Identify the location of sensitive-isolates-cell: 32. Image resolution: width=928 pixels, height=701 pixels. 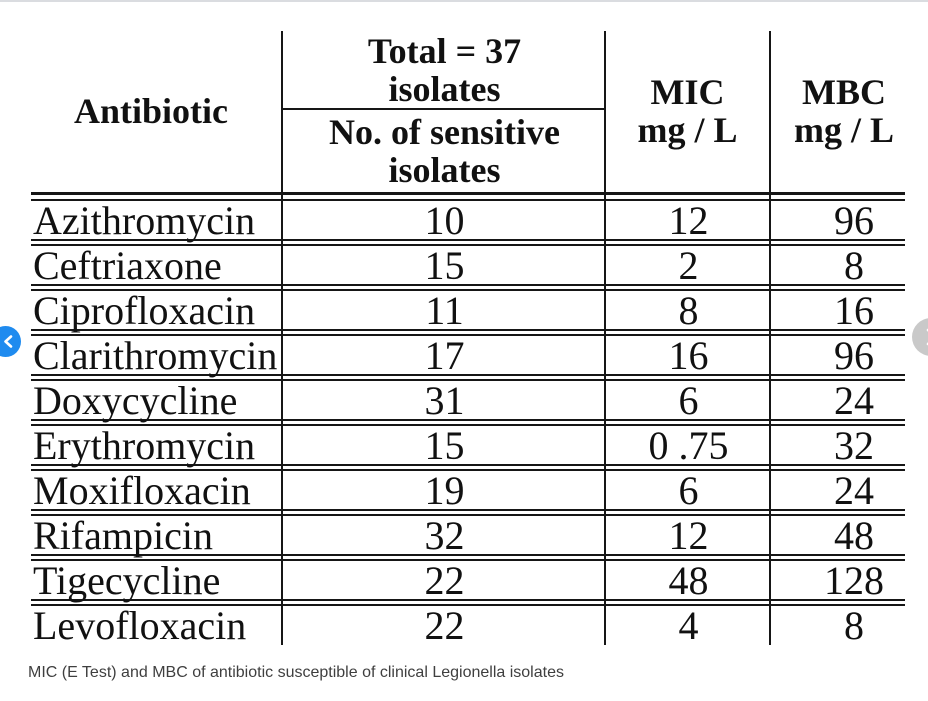
(444, 535).